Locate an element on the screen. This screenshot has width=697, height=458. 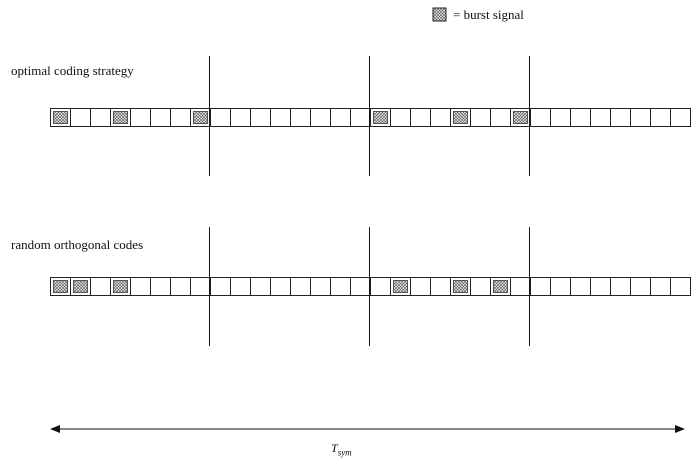
tsym-symbol: T is located at coordinates (334, 448).